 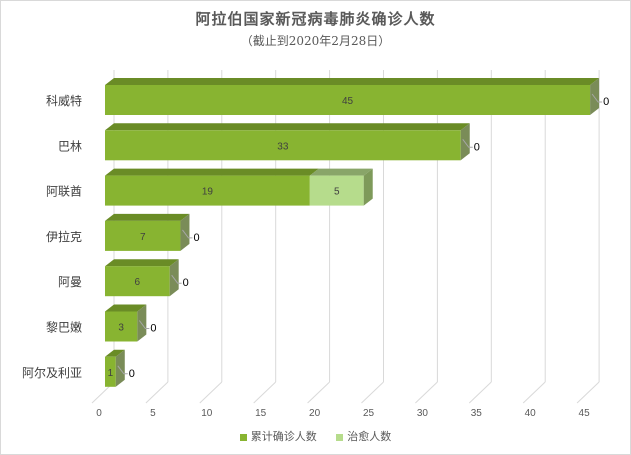 I want to click on legend-item-confirmed: 累计确诊人数, so click(x=278, y=436).